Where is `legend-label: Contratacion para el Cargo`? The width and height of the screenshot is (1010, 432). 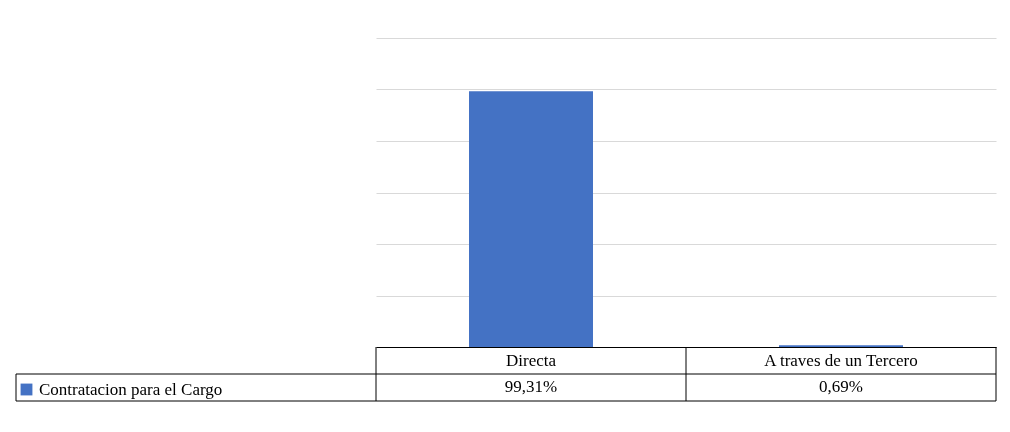
legend-label: Contratacion para el Cargo is located at coordinates (131, 389).